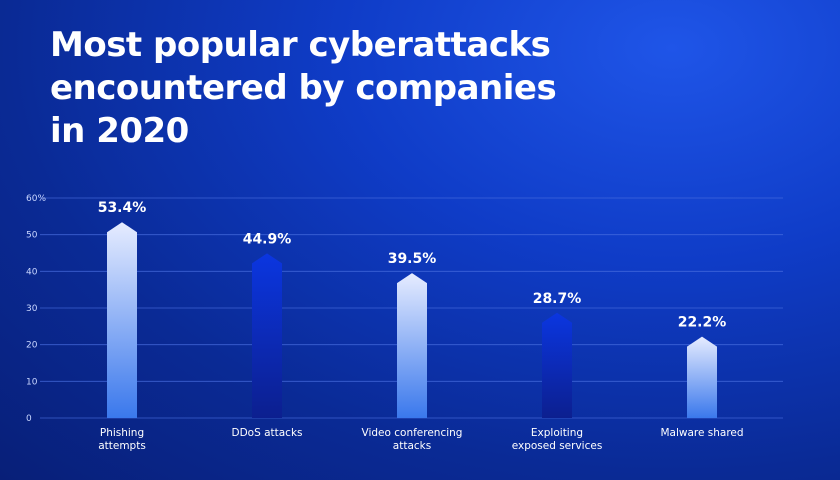 Image resolution: width=840 pixels, height=480 pixels. I want to click on x-tick-label: Malware shared, so click(701, 433).